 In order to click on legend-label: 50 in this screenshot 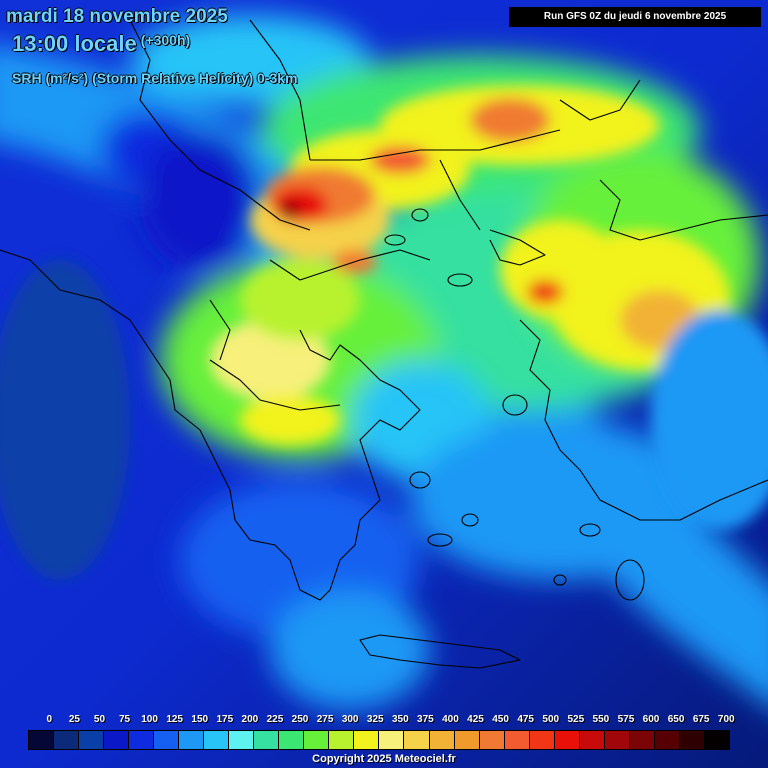, I will do `click(99, 719)`.